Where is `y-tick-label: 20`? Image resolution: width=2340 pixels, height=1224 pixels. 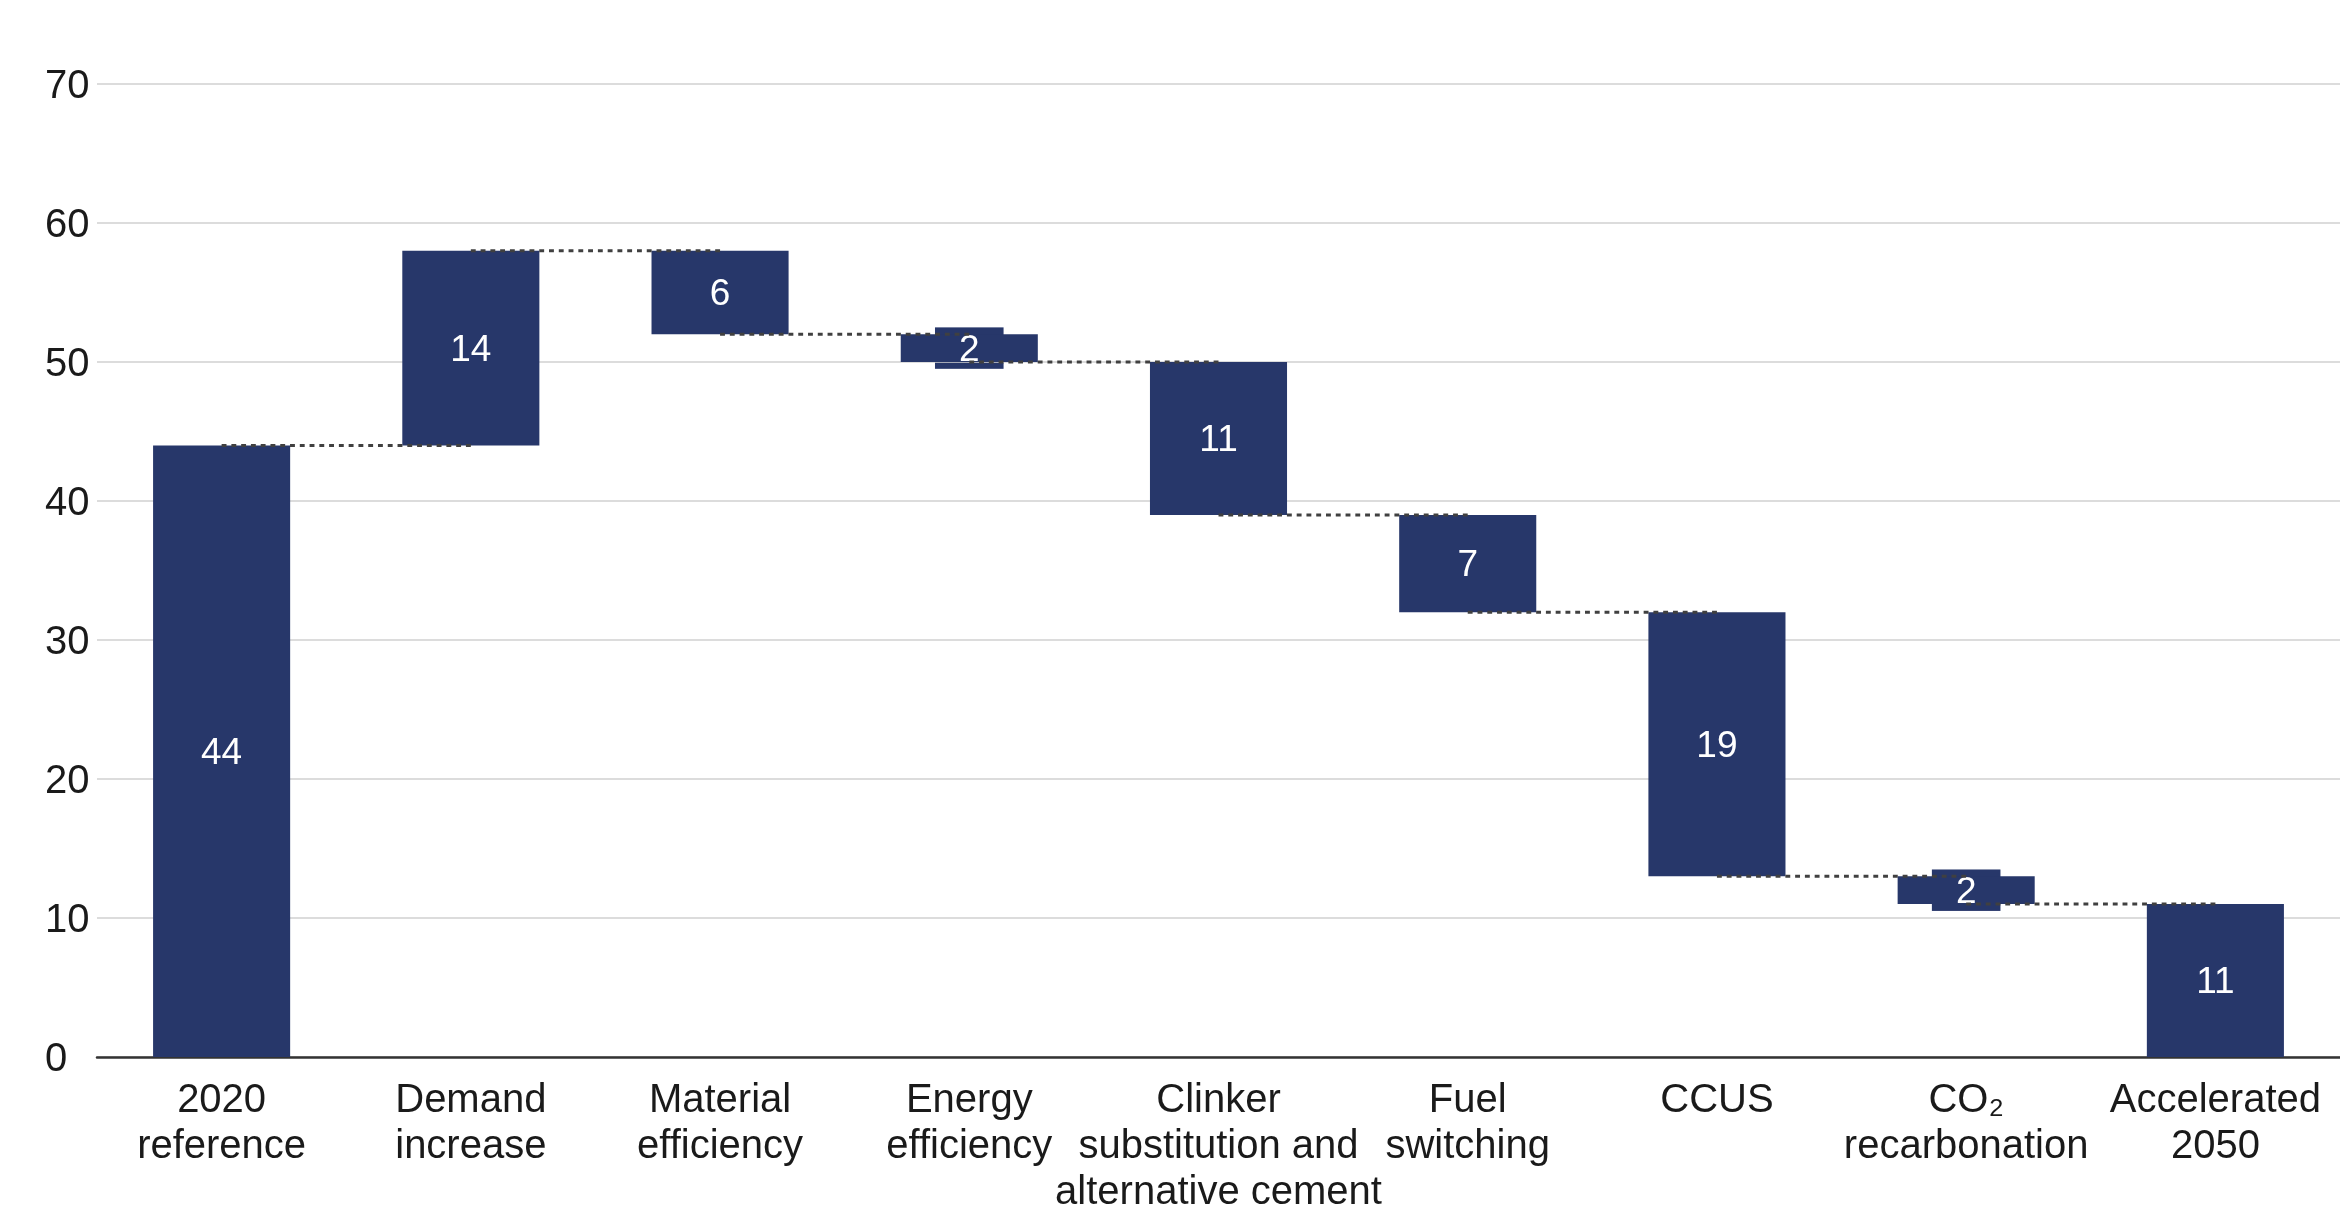
y-tick-label: 20 is located at coordinates (67, 779).